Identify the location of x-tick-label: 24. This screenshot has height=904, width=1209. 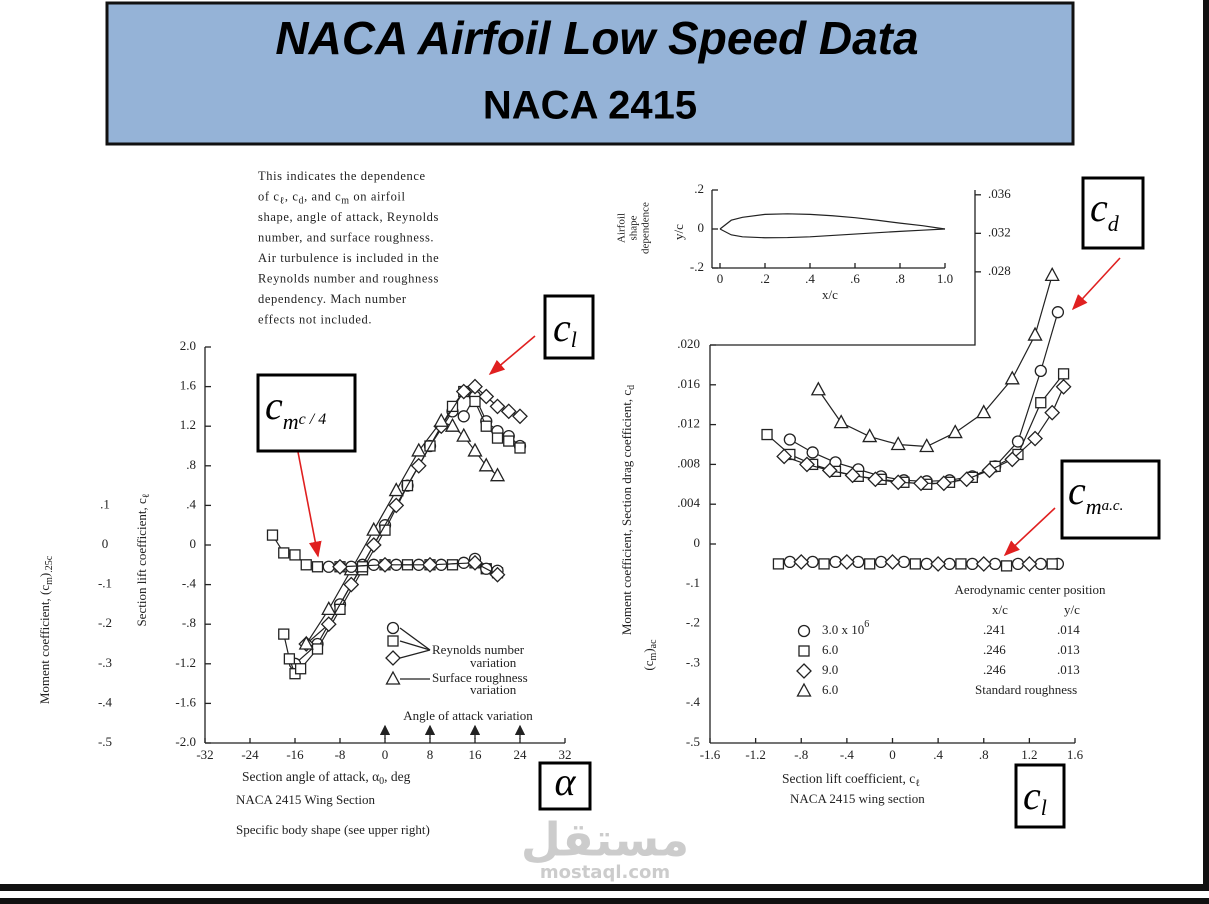
(521, 754).